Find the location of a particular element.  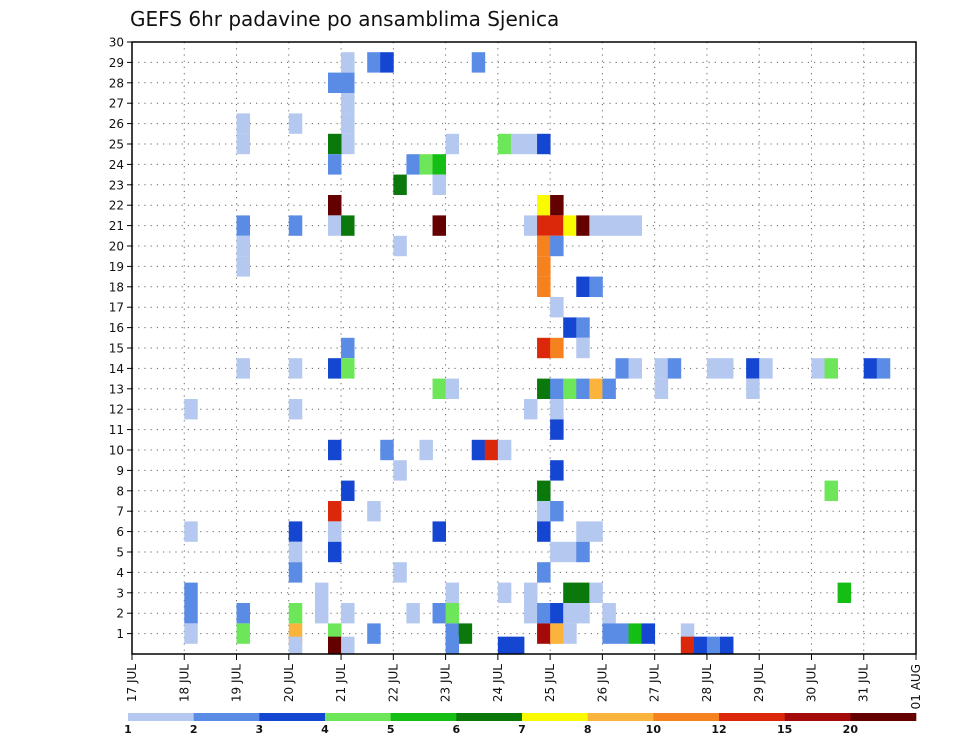

x-tick-label: 31 JUL is located at coordinates (864, 683).